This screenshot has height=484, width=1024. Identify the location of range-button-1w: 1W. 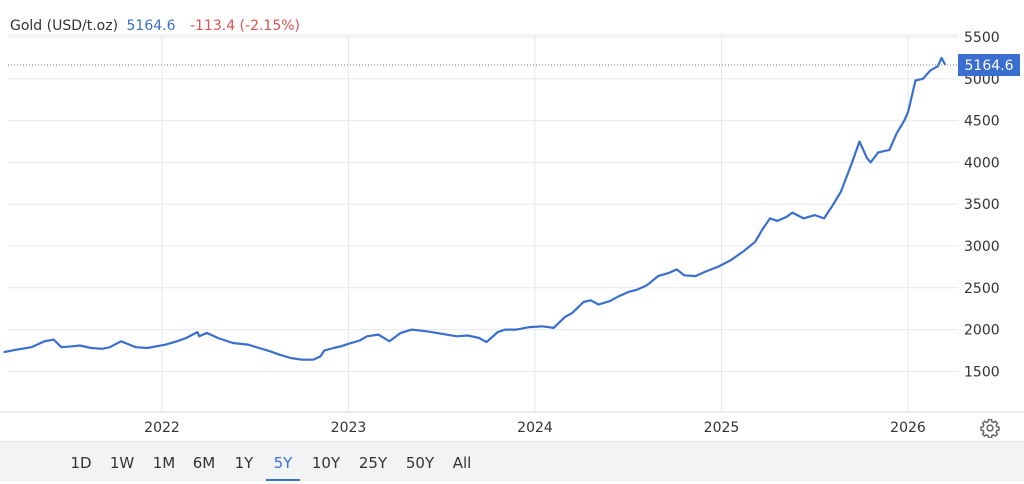
(122, 463).